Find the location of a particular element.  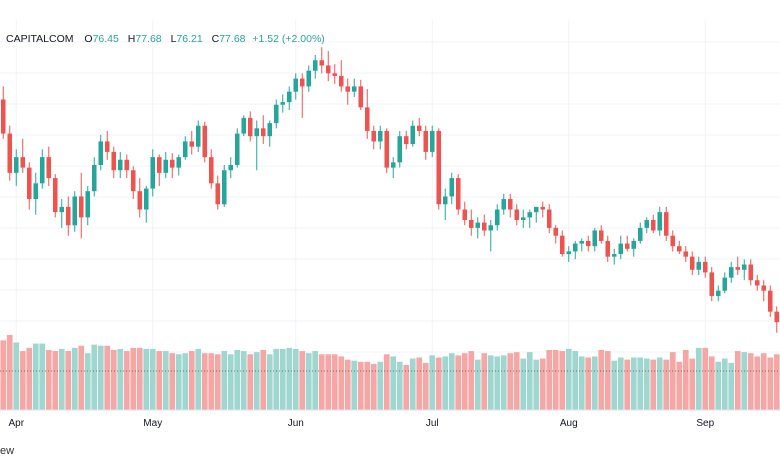

close-label: C is located at coordinates (215, 39).